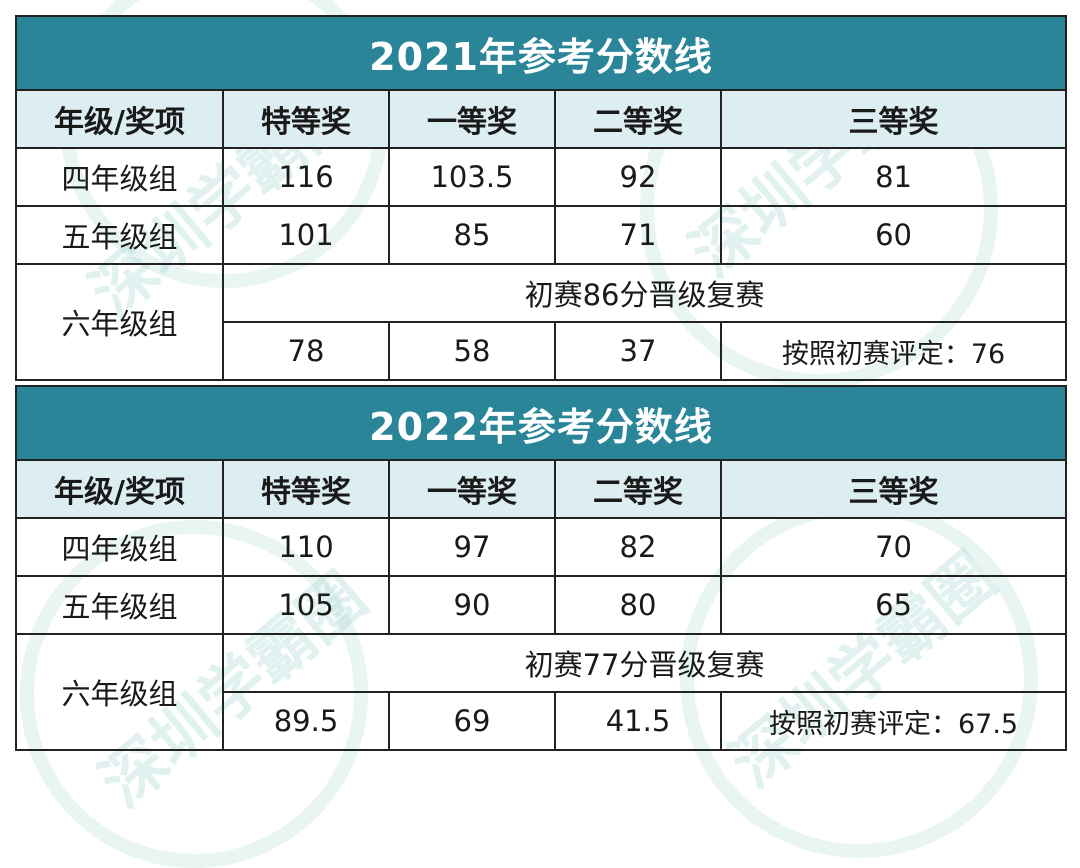 The width and height of the screenshot is (1080, 868). I want to click on table-title: 2022年参考分数线, so click(541, 423).